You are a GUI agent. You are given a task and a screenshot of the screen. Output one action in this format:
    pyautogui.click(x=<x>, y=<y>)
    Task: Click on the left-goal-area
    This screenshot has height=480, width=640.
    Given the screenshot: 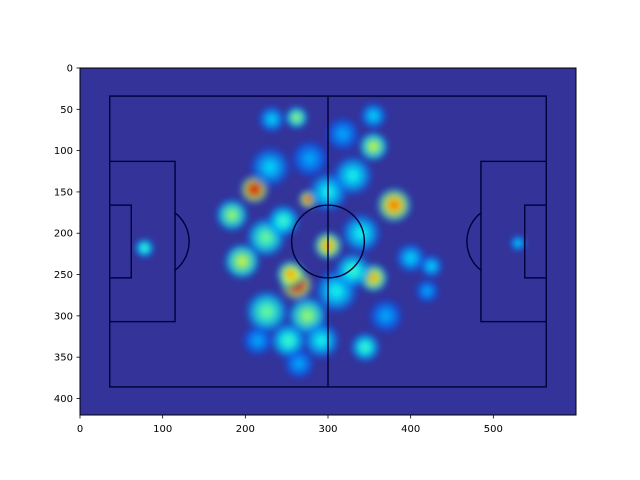 What is the action you would take?
    pyautogui.click(x=120, y=241)
    